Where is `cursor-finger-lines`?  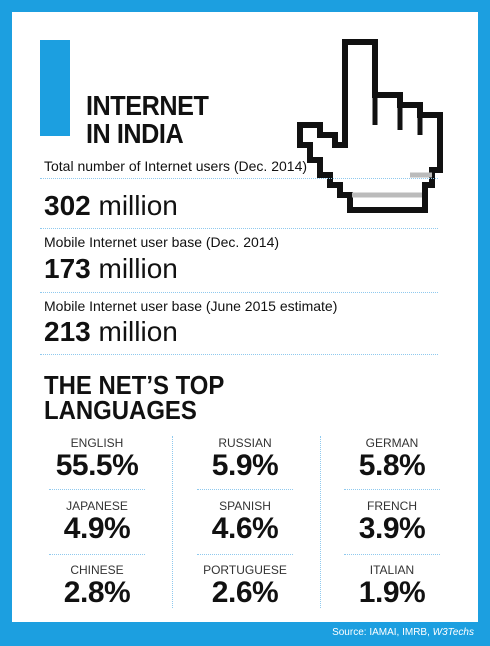
cursor-finger-lines is located at coordinates (397, 115).